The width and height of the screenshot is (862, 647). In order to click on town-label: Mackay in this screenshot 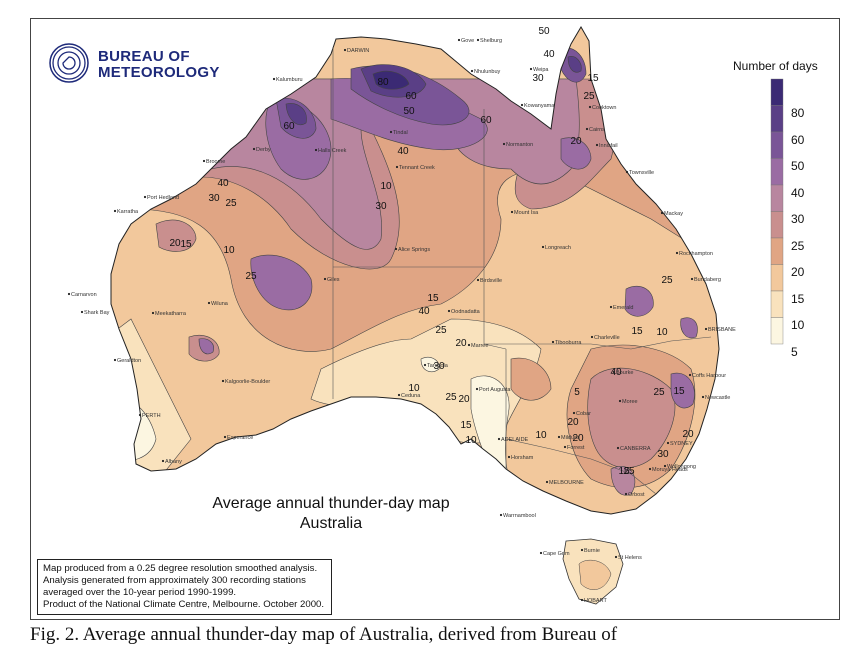, I will do `click(673, 214)`.